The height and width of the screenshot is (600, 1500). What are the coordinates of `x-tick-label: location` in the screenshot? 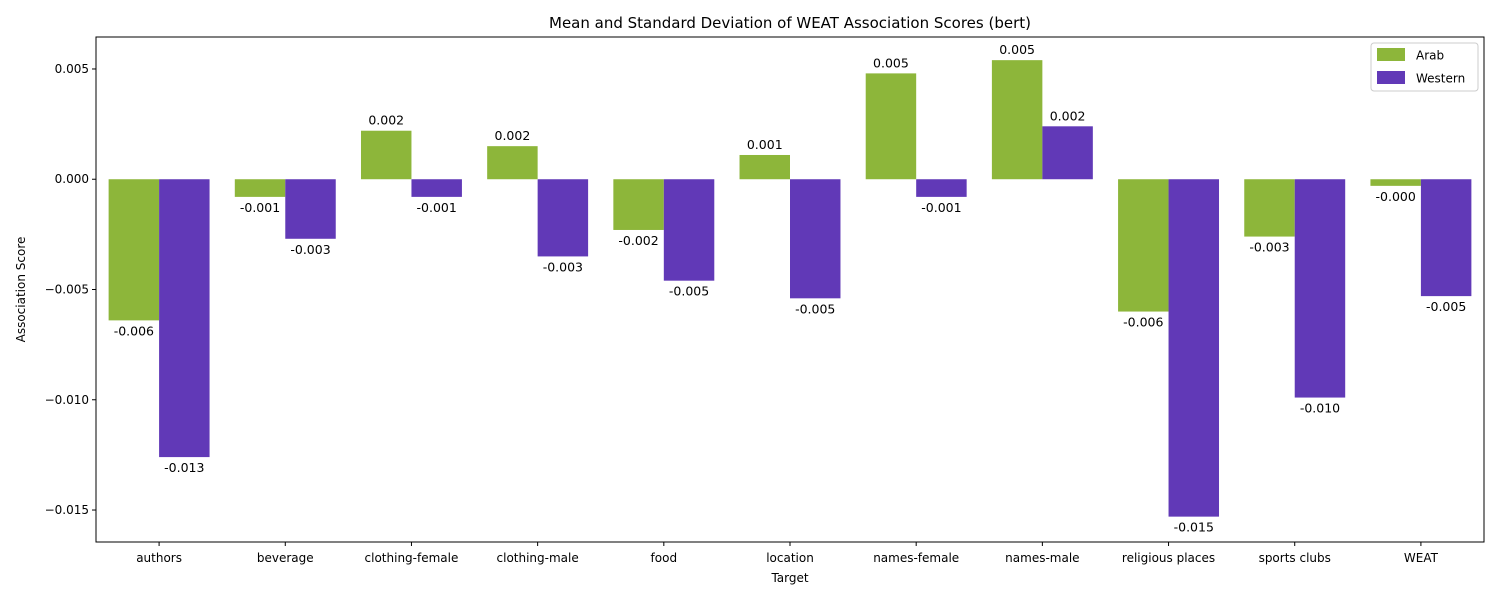 It's located at (790, 558).